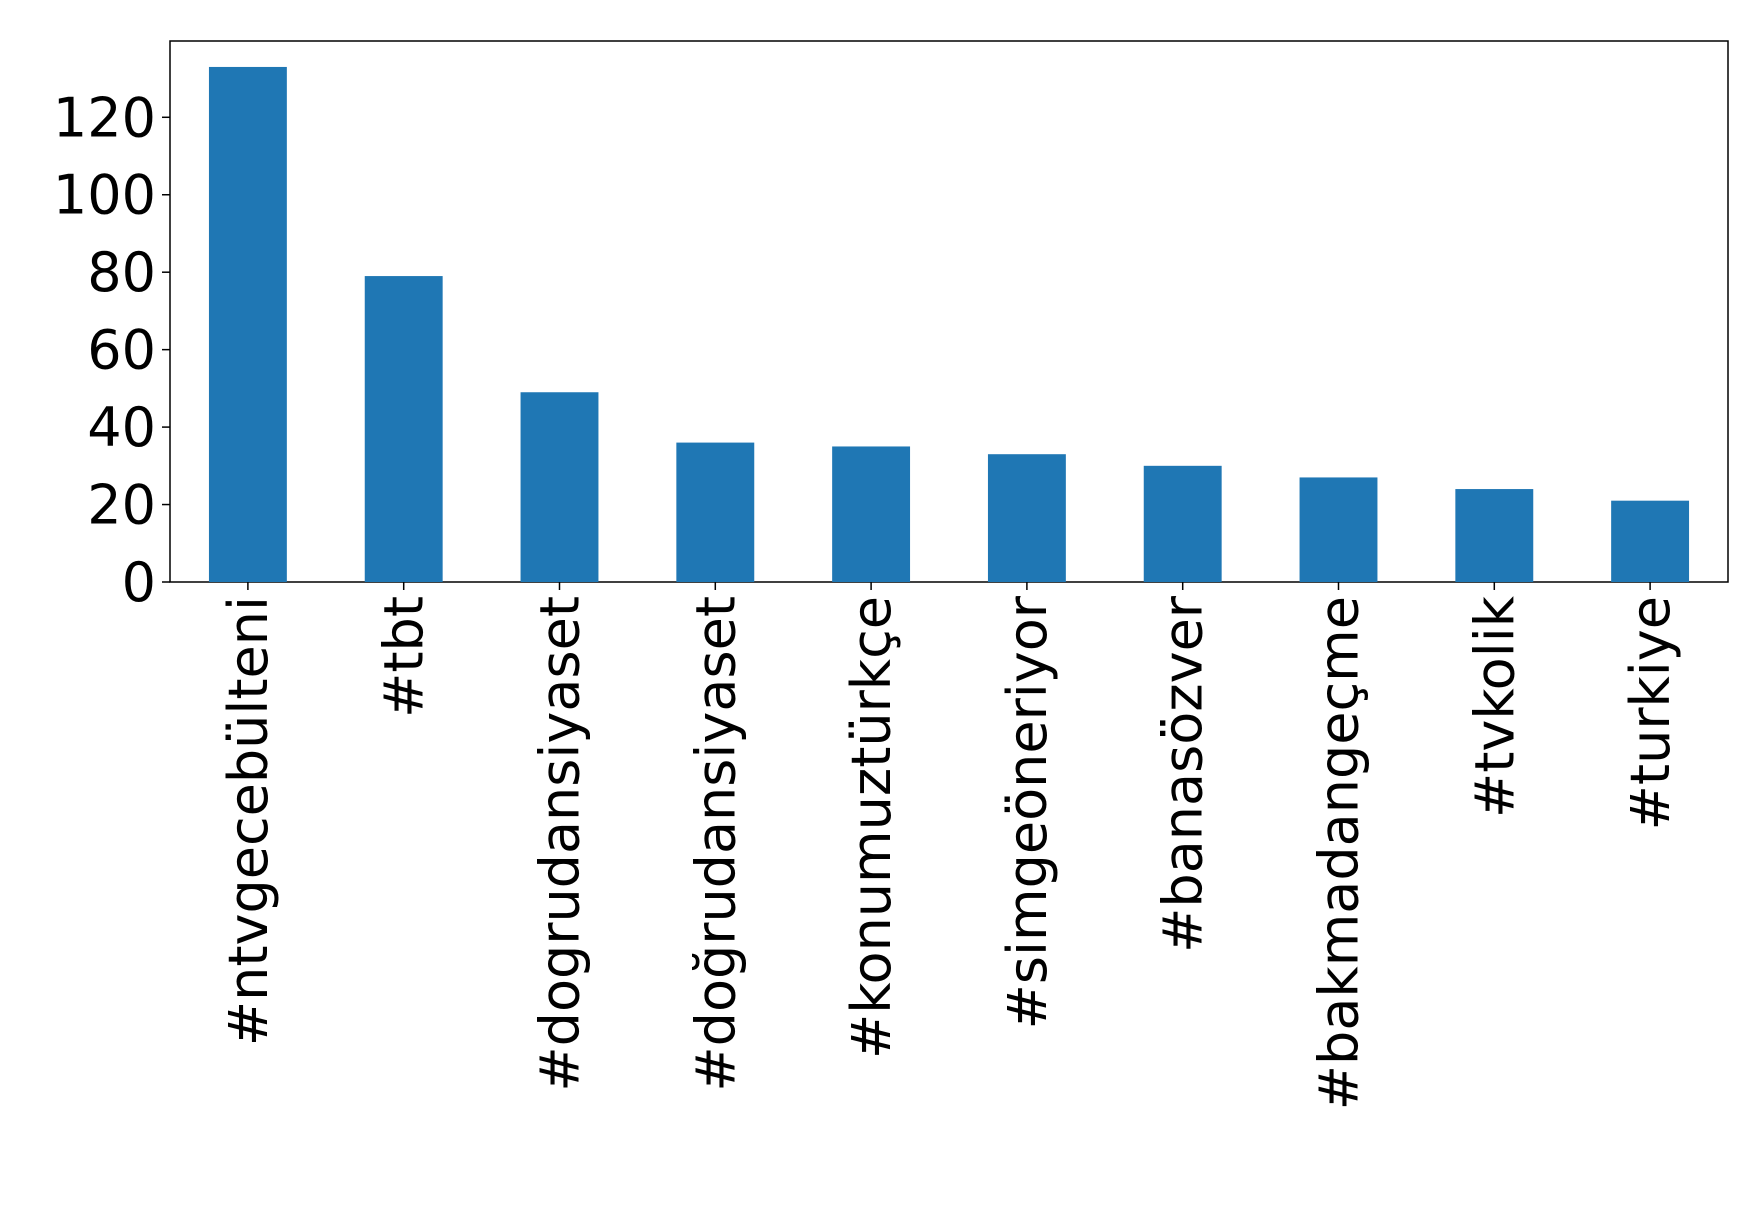 The image size is (1758, 1223). I want to click on y-tick-label: 0, so click(139, 582).